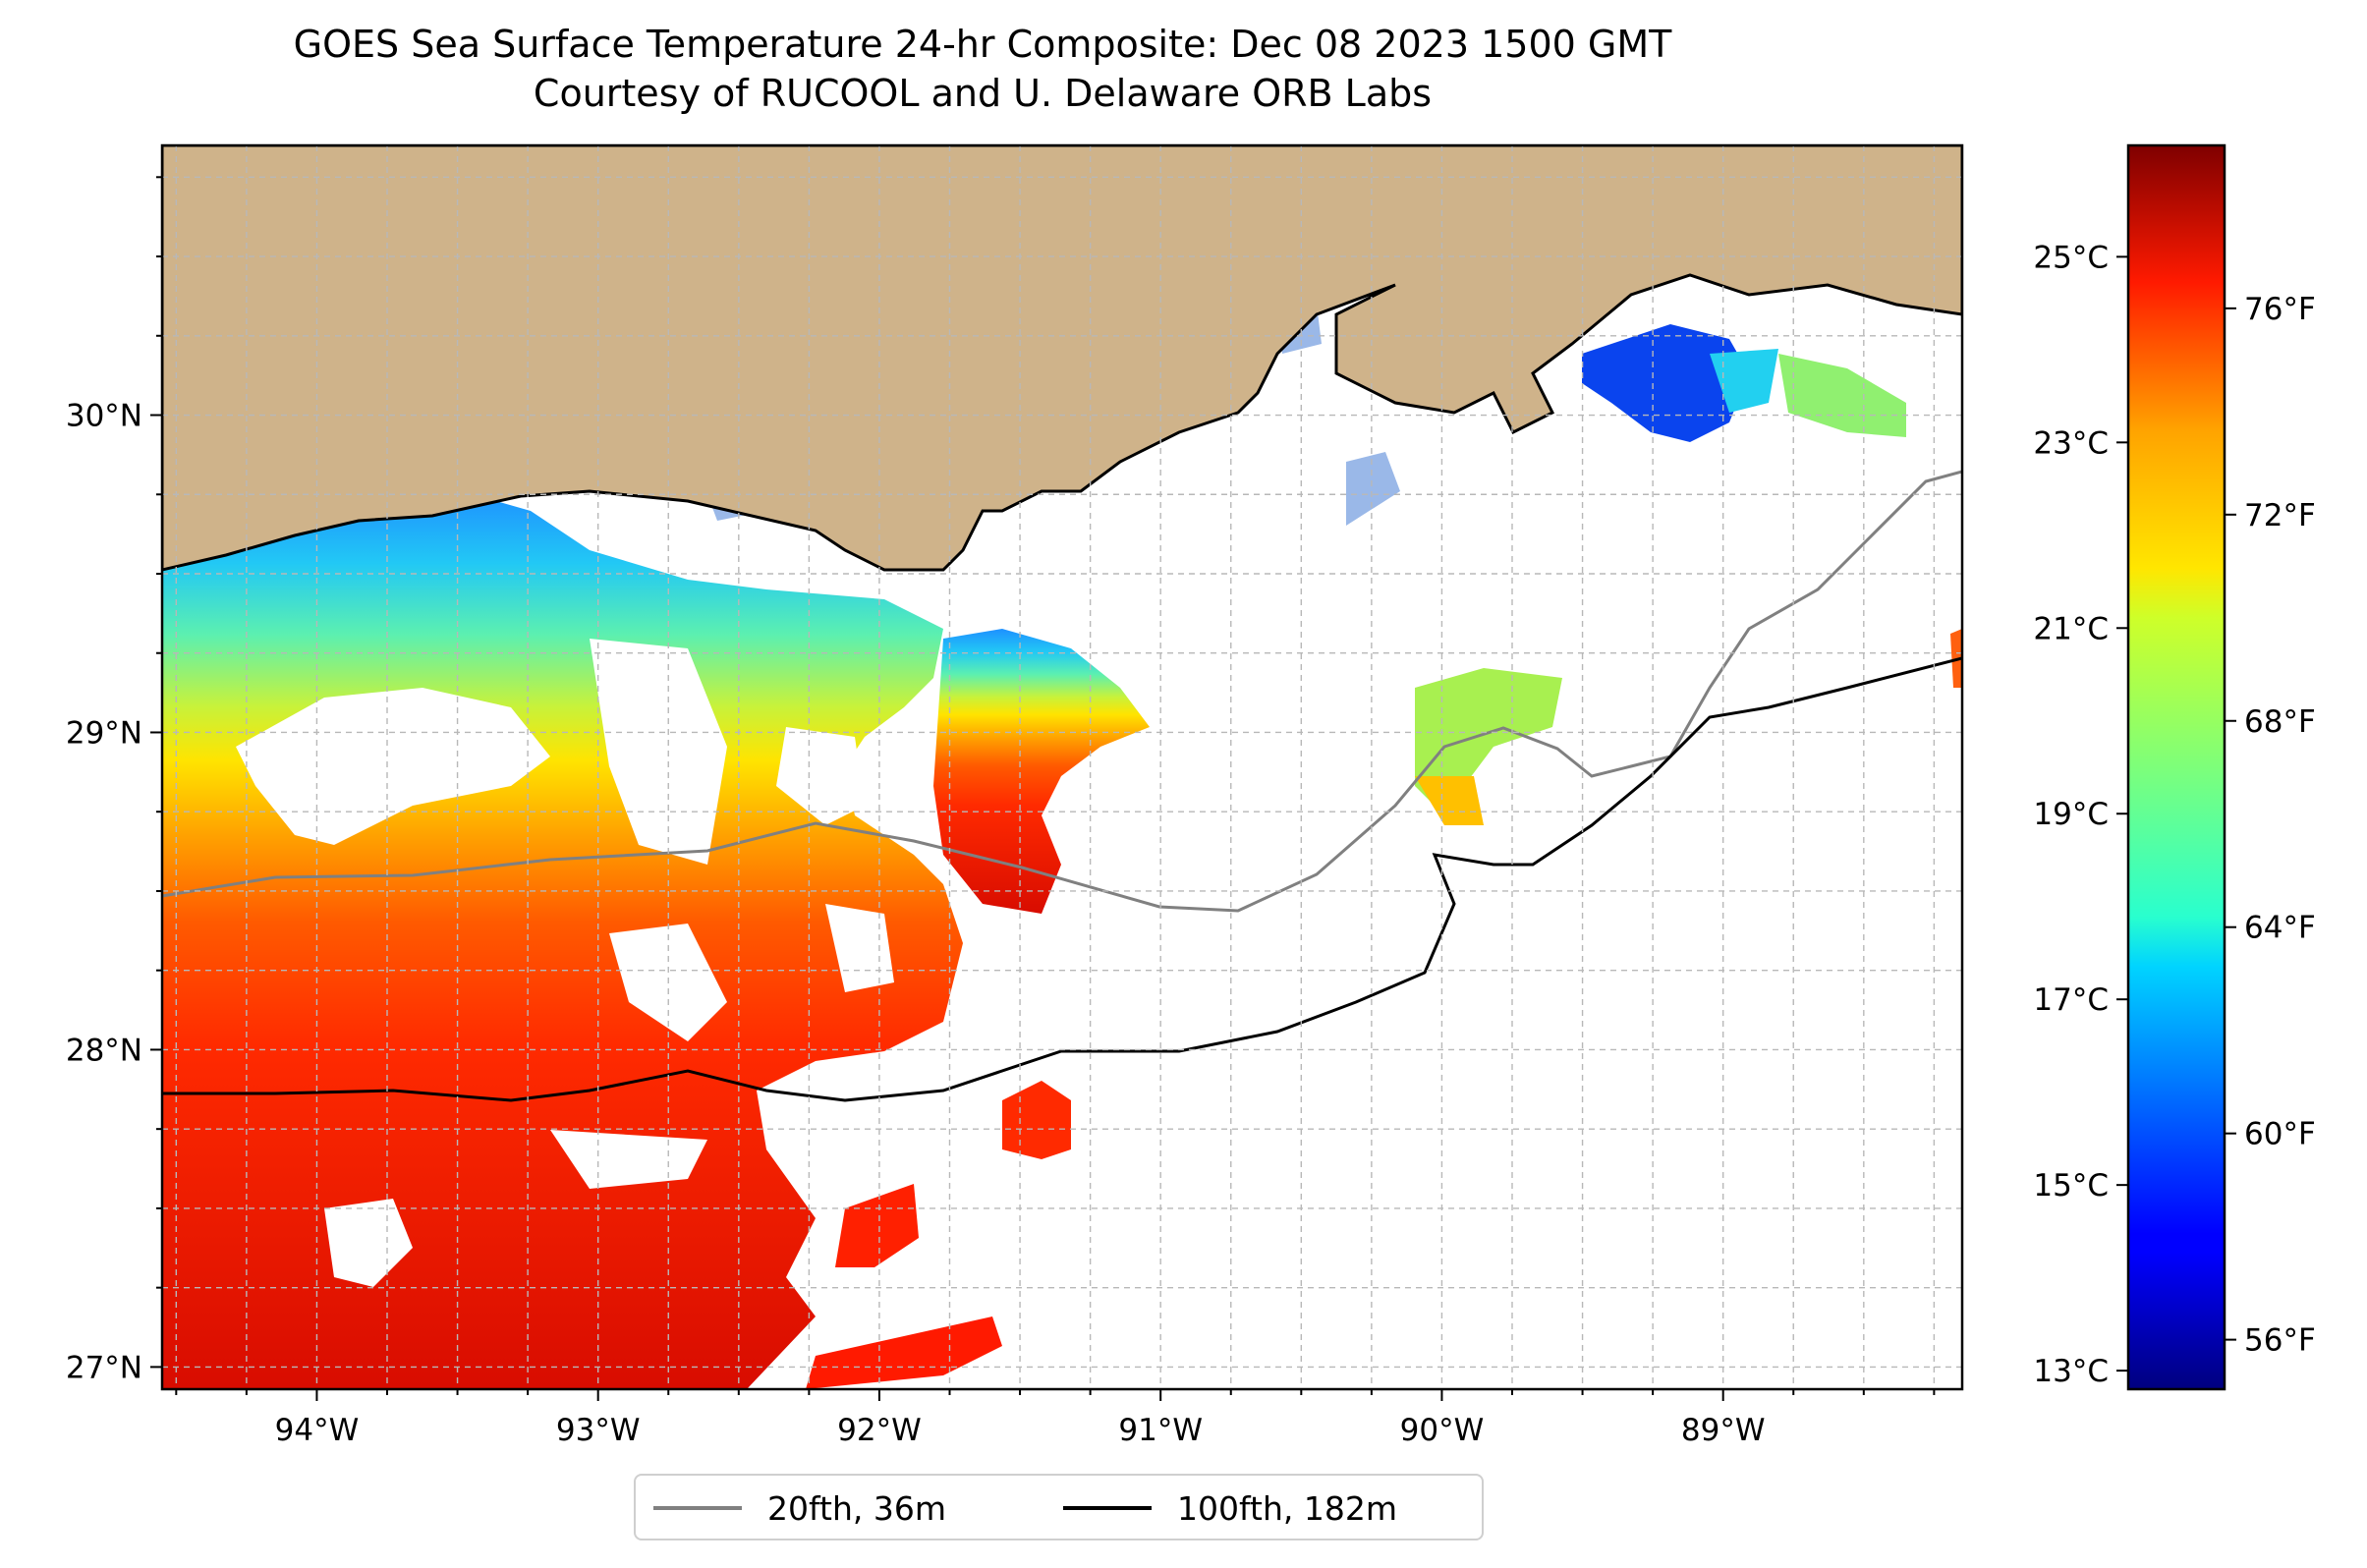 The image size is (2367, 1568). What do you see at coordinates (1744, 381) in the screenshot?
I see `sst-patch-sound-cyan` at bounding box center [1744, 381].